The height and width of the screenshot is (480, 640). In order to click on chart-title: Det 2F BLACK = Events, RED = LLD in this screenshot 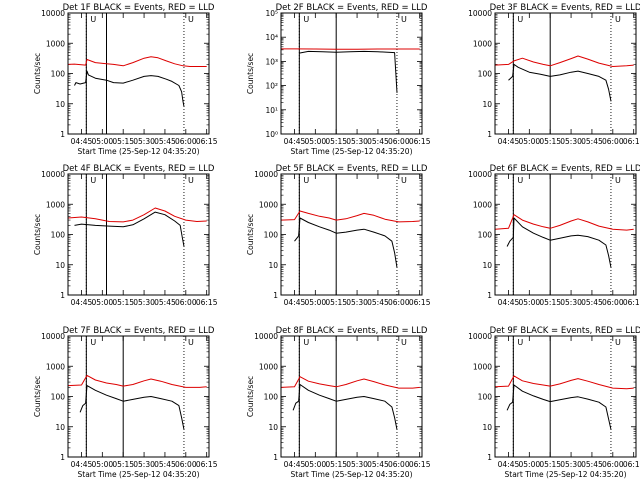, I will do `click(352, 8)`.